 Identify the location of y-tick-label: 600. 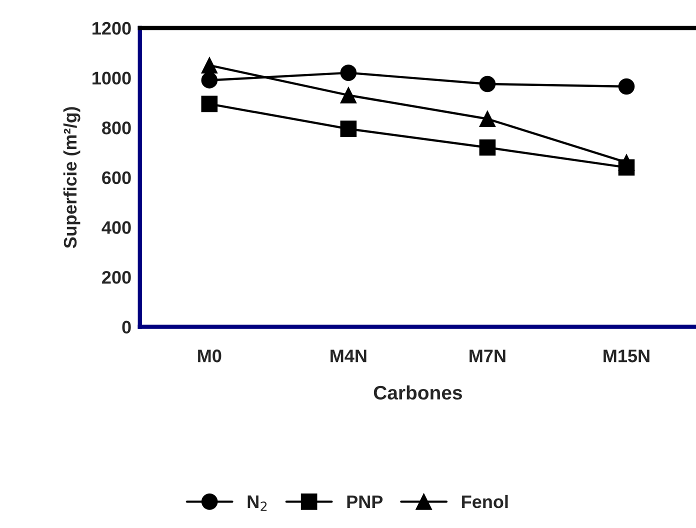
(116, 177).